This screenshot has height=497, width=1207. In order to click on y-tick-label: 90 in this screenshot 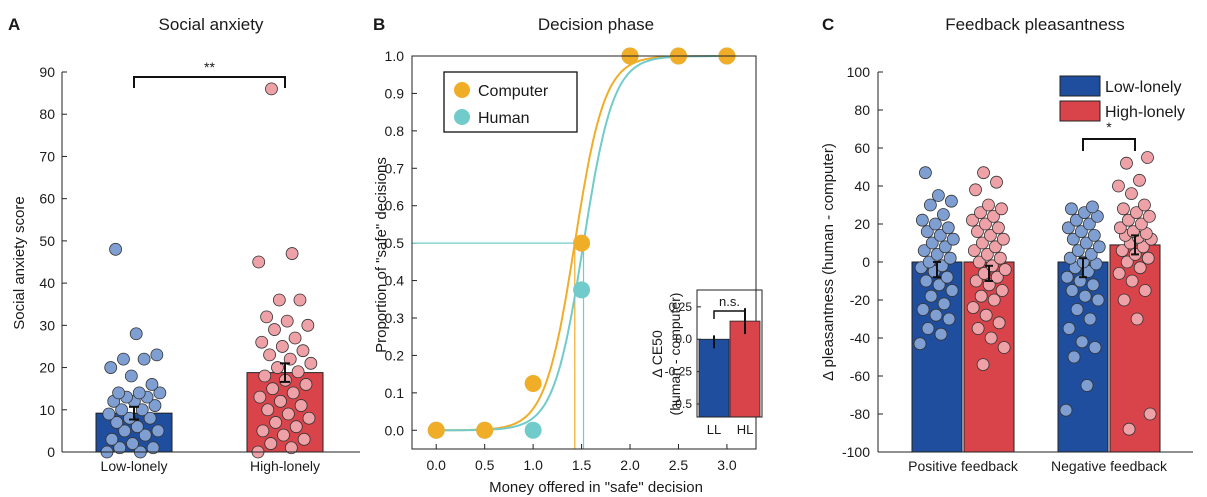, I will do `click(47, 72)`.